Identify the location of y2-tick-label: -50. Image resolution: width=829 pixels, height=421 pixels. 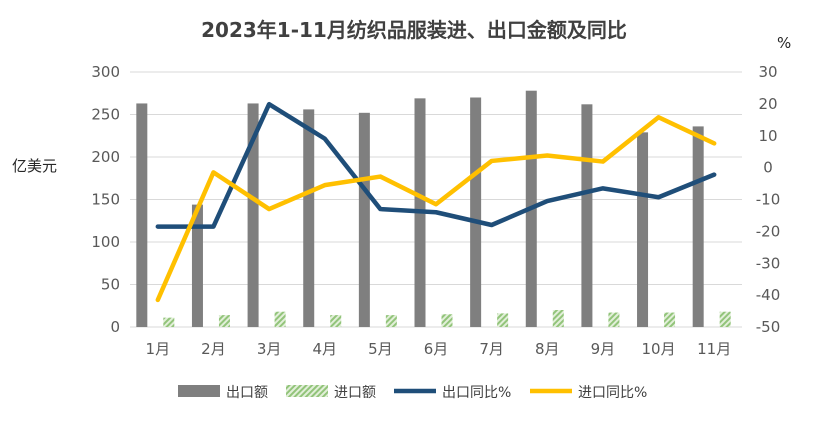
(768, 327).